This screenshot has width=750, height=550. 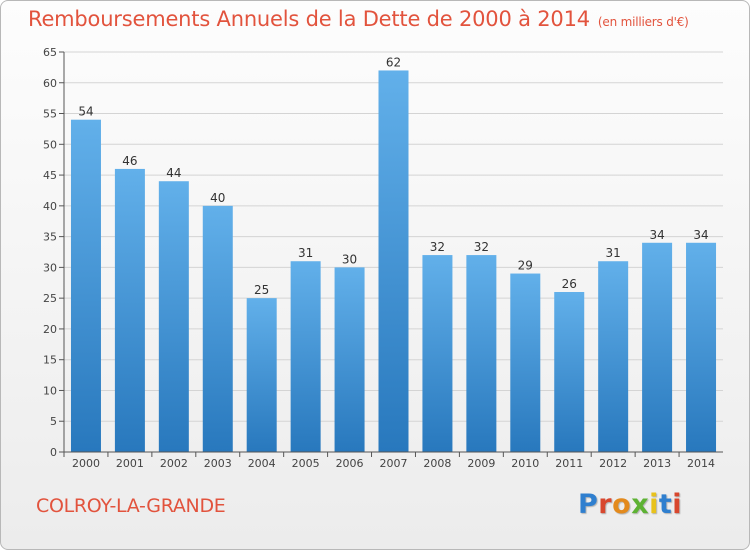 What do you see at coordinates (86, 463) in the screenshot?
I see `x-tick-label-2000: 2000` at bounding box center [86, 463].